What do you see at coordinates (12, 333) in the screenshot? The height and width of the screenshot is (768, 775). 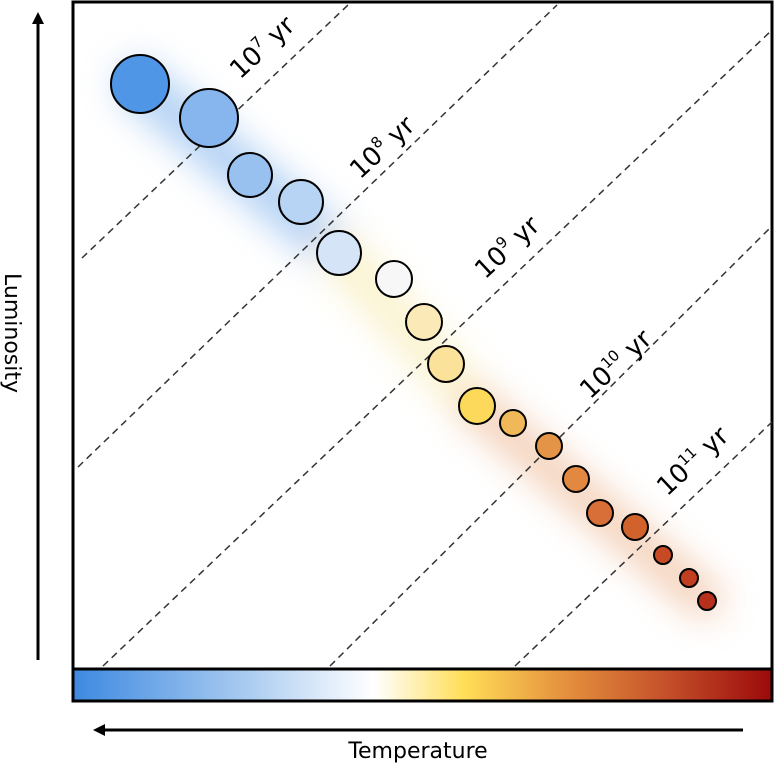 I see `luminosity-label: Luminosity` at bounding box center [12, 333].